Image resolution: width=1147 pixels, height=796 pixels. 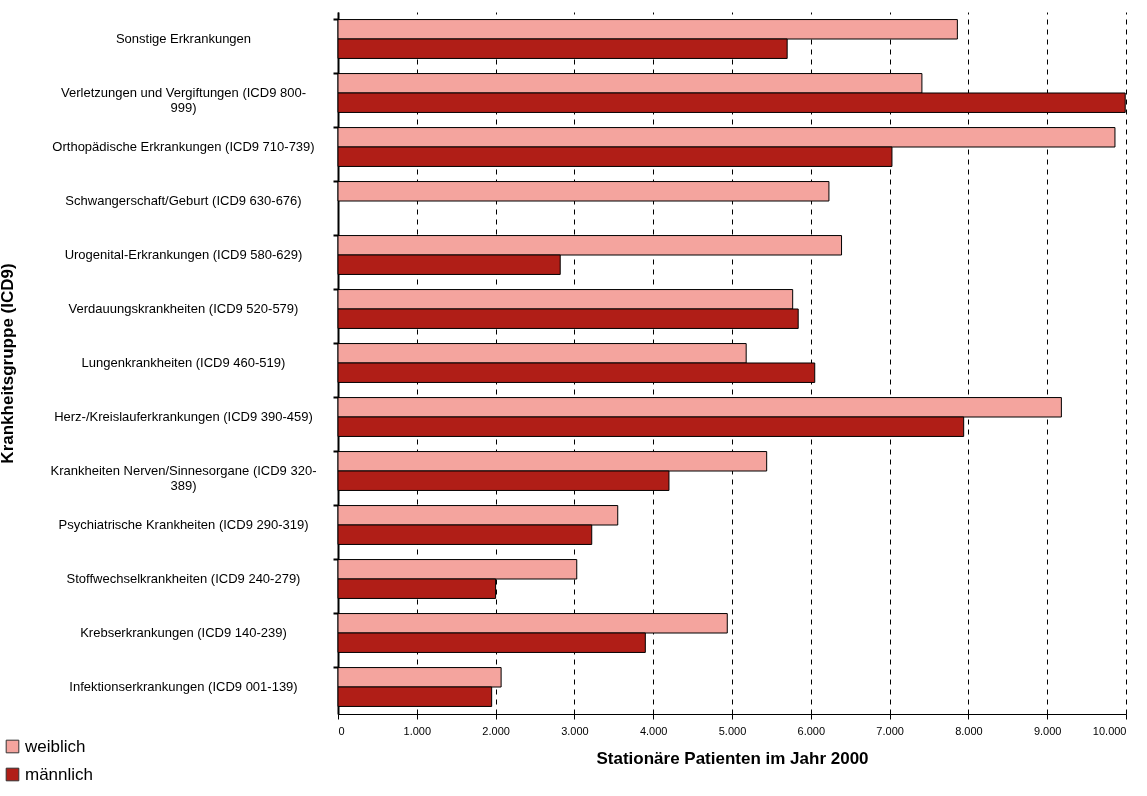 What do you see at coordinates (732, 758) in the screenshot?
I see `x-axis-title: Stationäre Patienten im Jahr 2000` at bounding box center [732, 758].